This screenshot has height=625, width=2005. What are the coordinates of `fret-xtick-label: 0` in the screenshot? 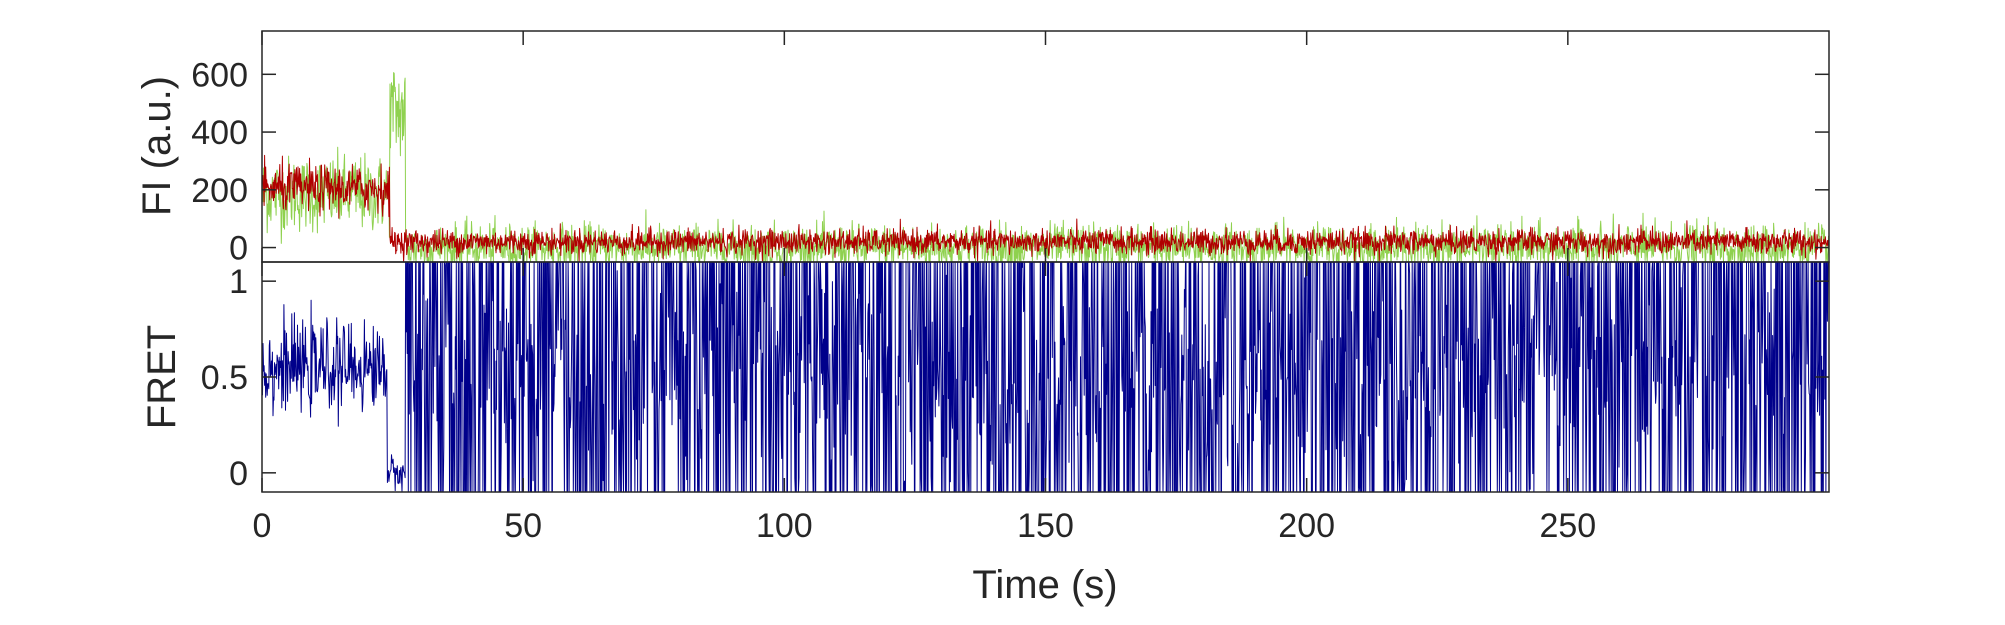 It's located at (262, 526).